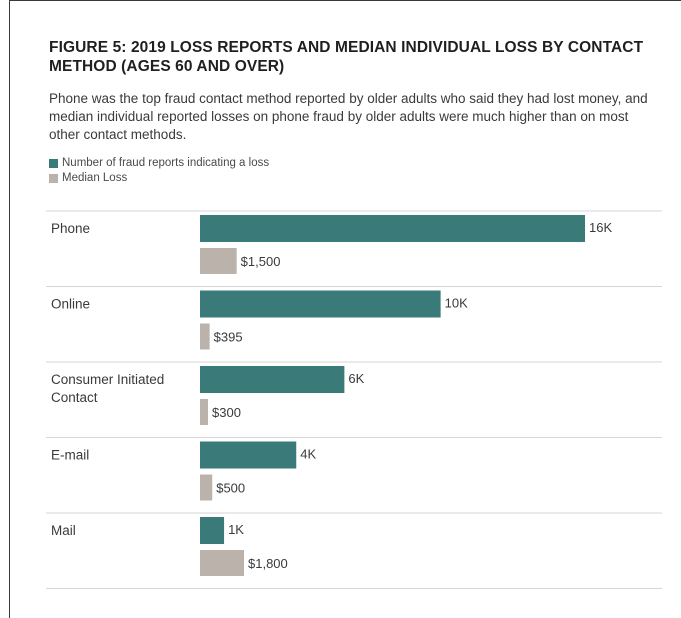 The image size is (681, 618). I want to click on legend-label-median-loss: Median Loss, so click(95, 178).